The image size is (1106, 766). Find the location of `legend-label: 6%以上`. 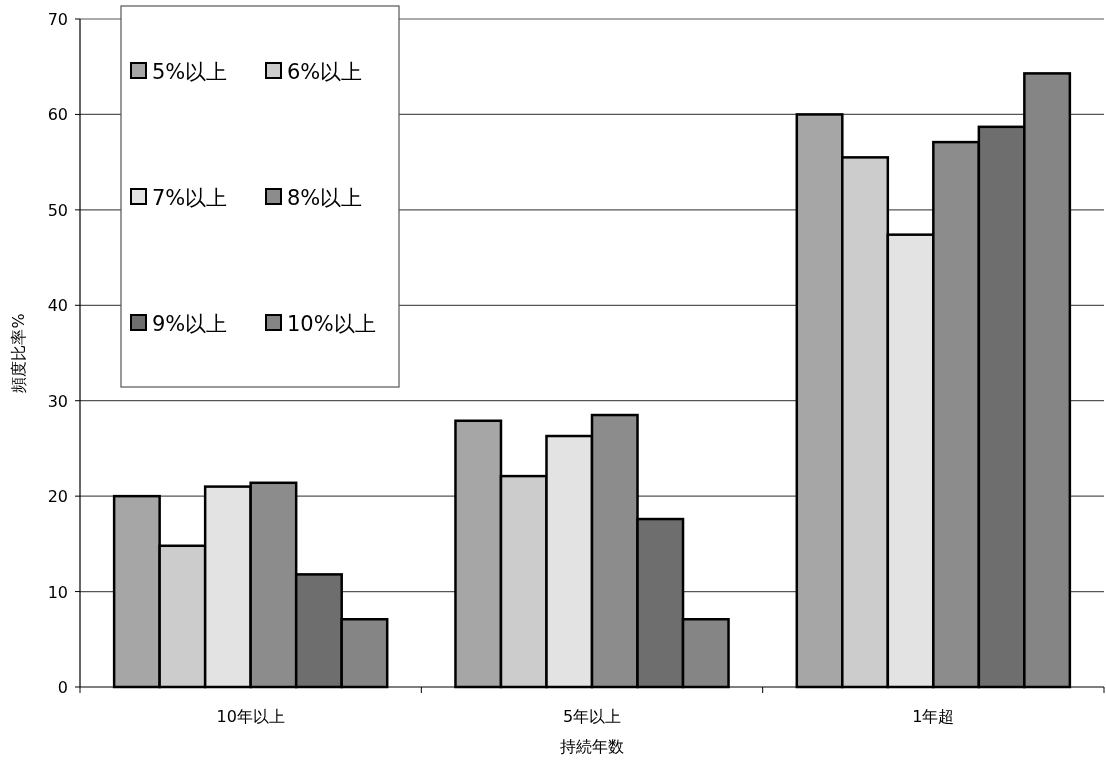

legend-label: 6%以上 is located at coordinates (325, 72).